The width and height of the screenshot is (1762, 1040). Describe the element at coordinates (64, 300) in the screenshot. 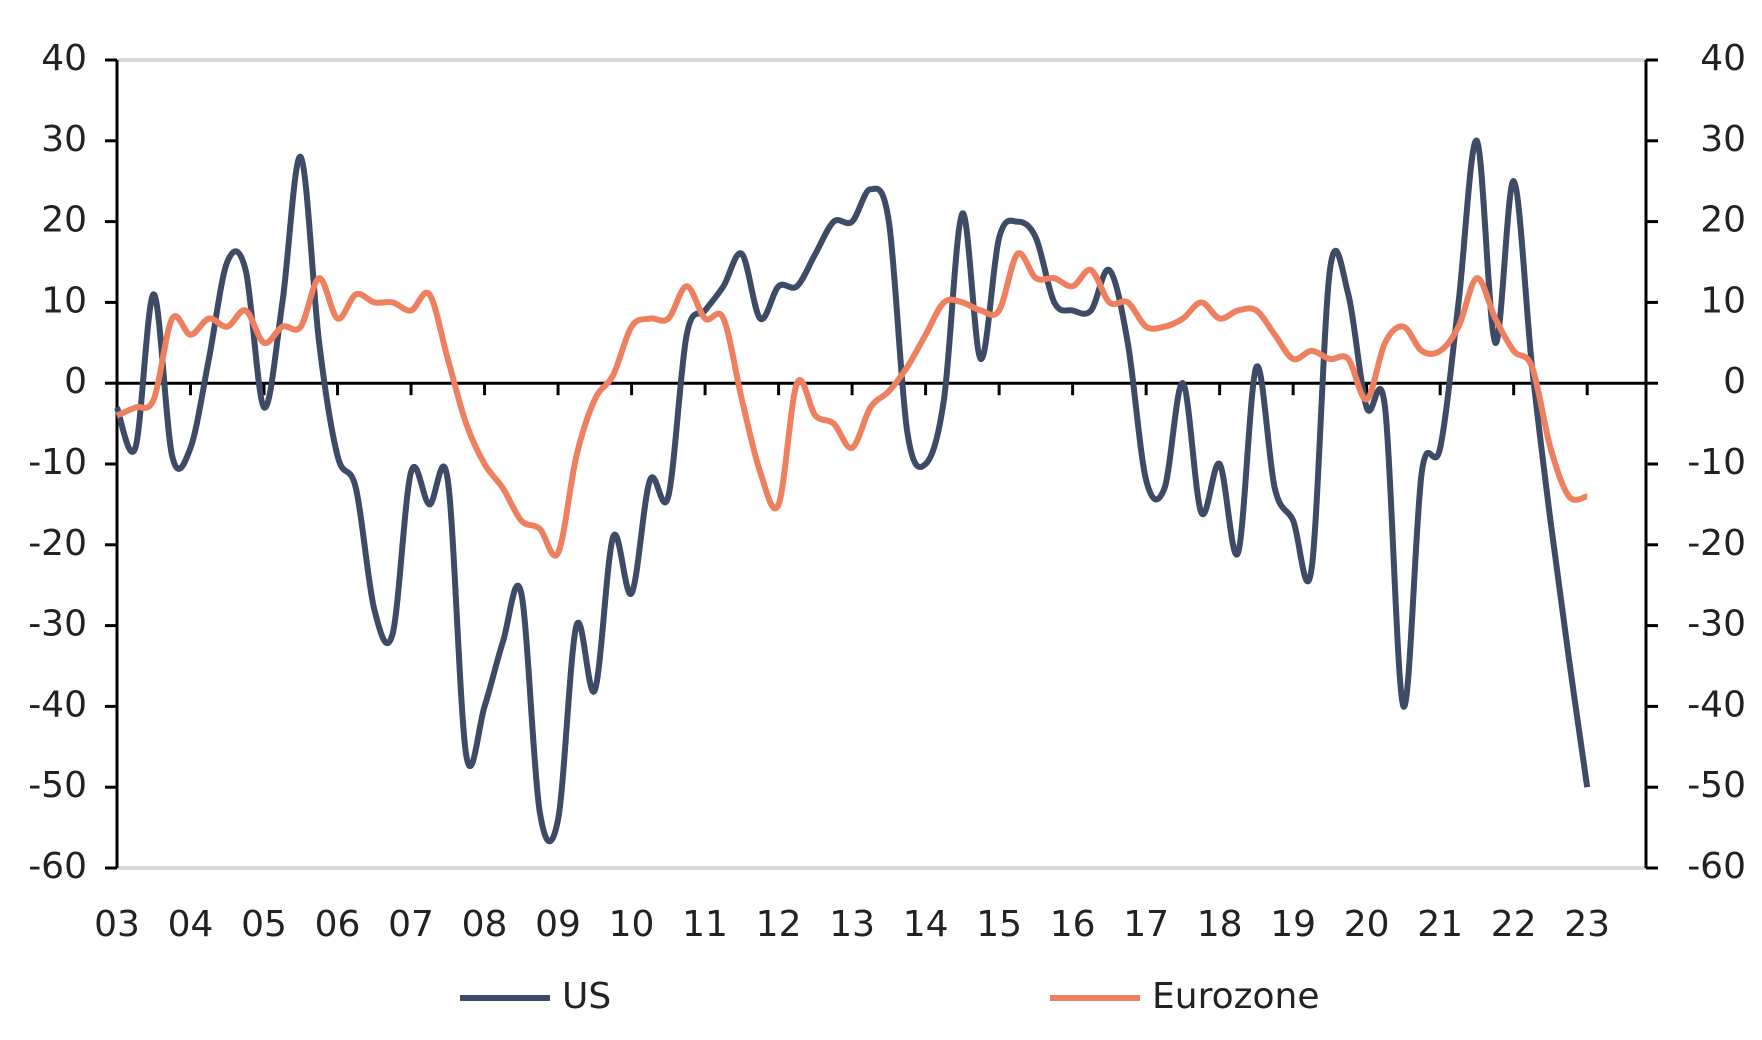

I see `y-tick-label: 10` at that location.